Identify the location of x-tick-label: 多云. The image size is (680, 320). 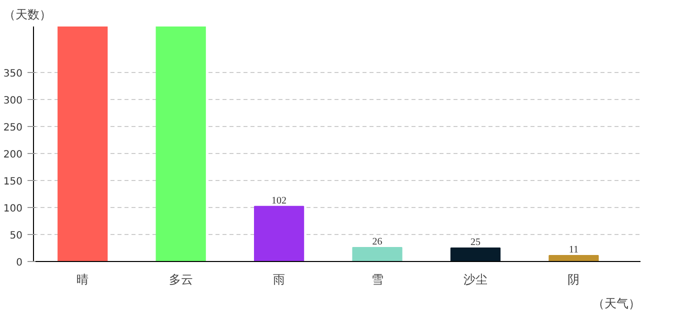
(180, 279).